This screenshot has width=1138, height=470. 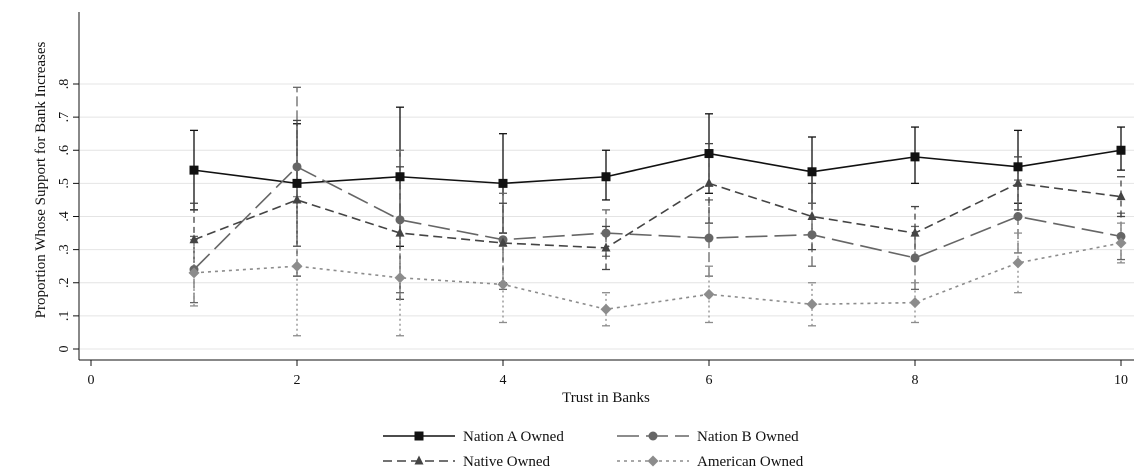 I want to click on x-axis-title: Trust in Banks, so click(x=606, y=398).